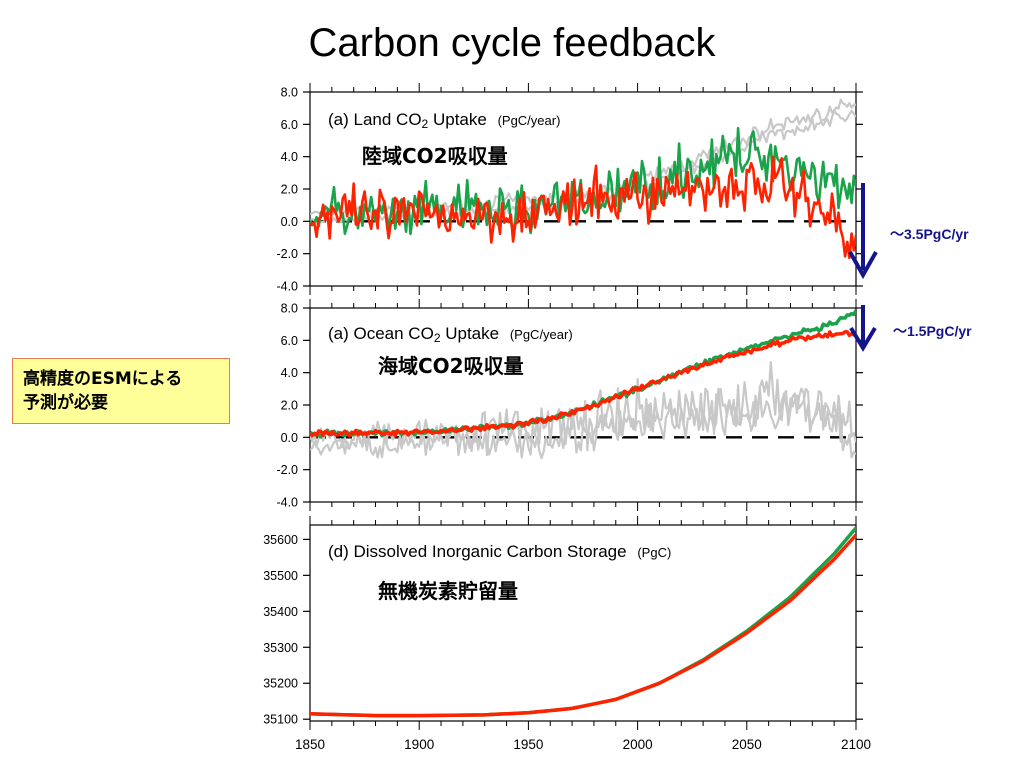 The width and height of the screenshot is (1024, 768). What do you see at coordinates (280, 720) in the screenshot?
I see `y-tick-label: 35100` at bounding box center [280, 720].